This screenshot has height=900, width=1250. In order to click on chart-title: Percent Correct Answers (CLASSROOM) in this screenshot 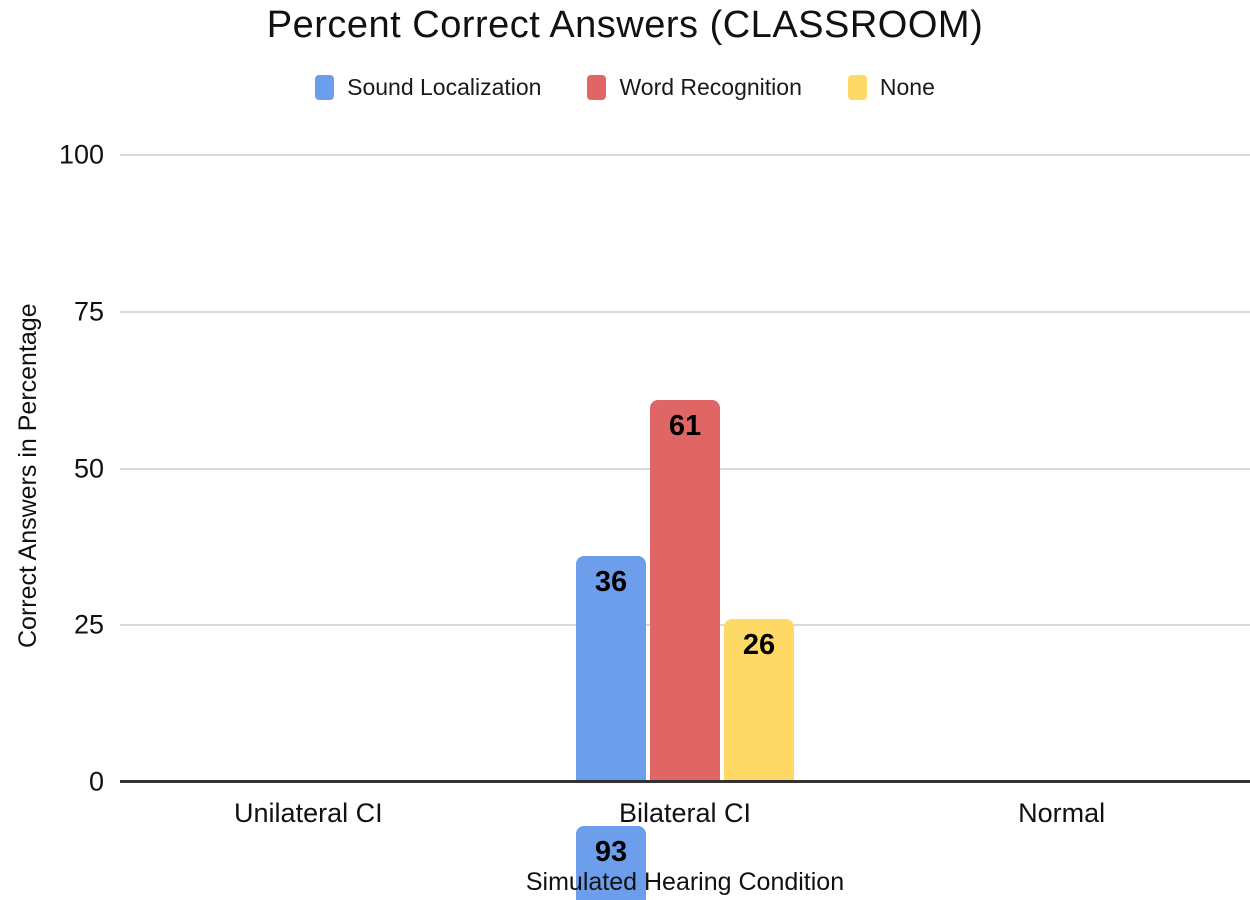, I will do `click(625, 25)`.